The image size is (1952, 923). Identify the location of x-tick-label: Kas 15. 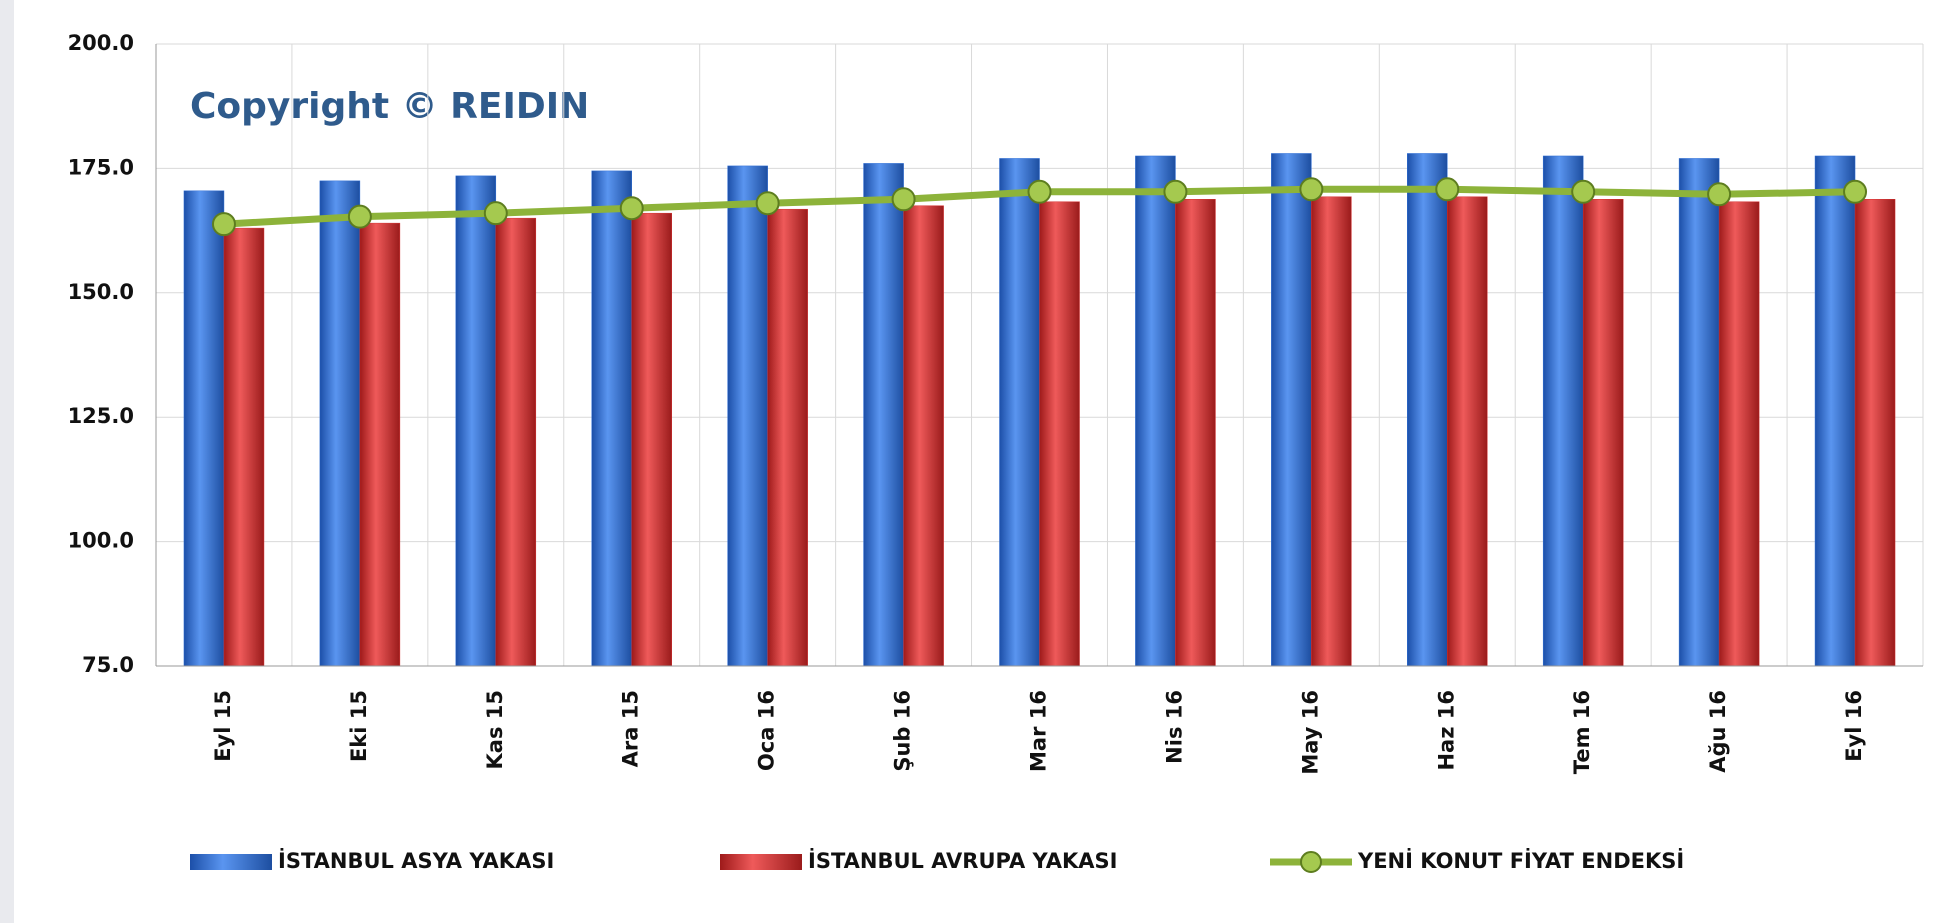
(495, 729).